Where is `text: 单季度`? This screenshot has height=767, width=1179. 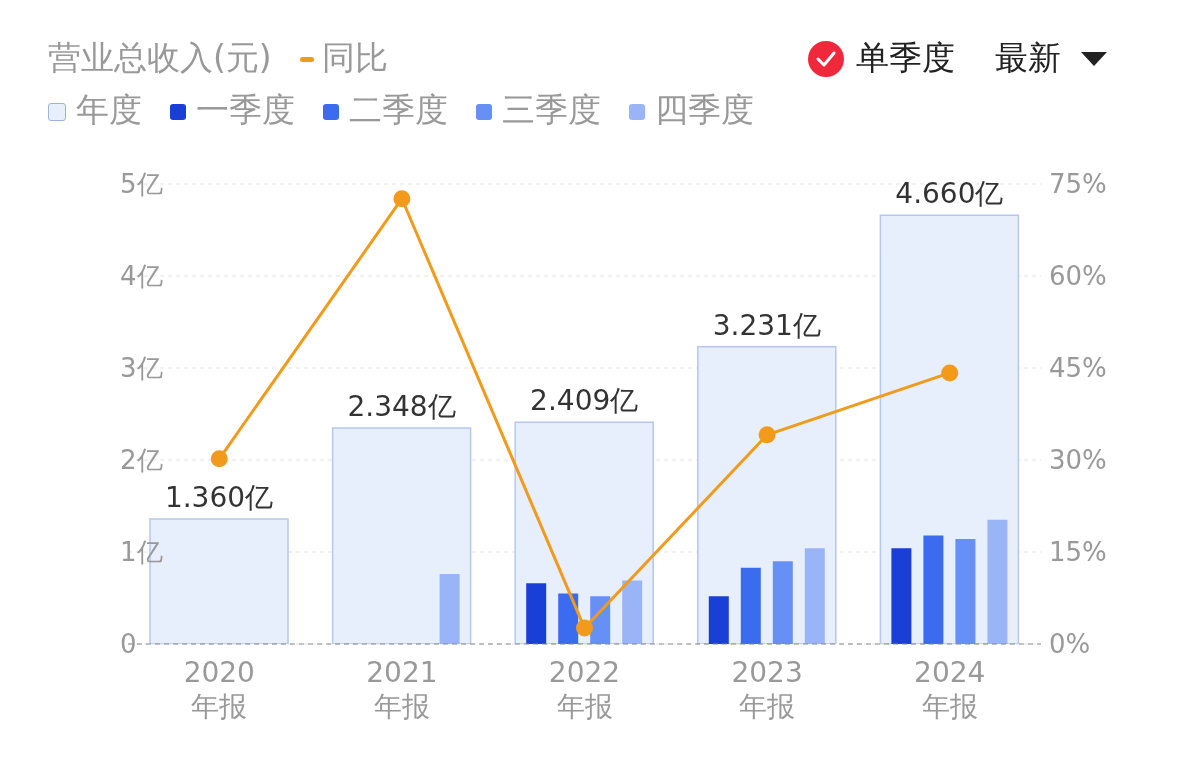
text: 单季度 is located at coordinates (905, 58).